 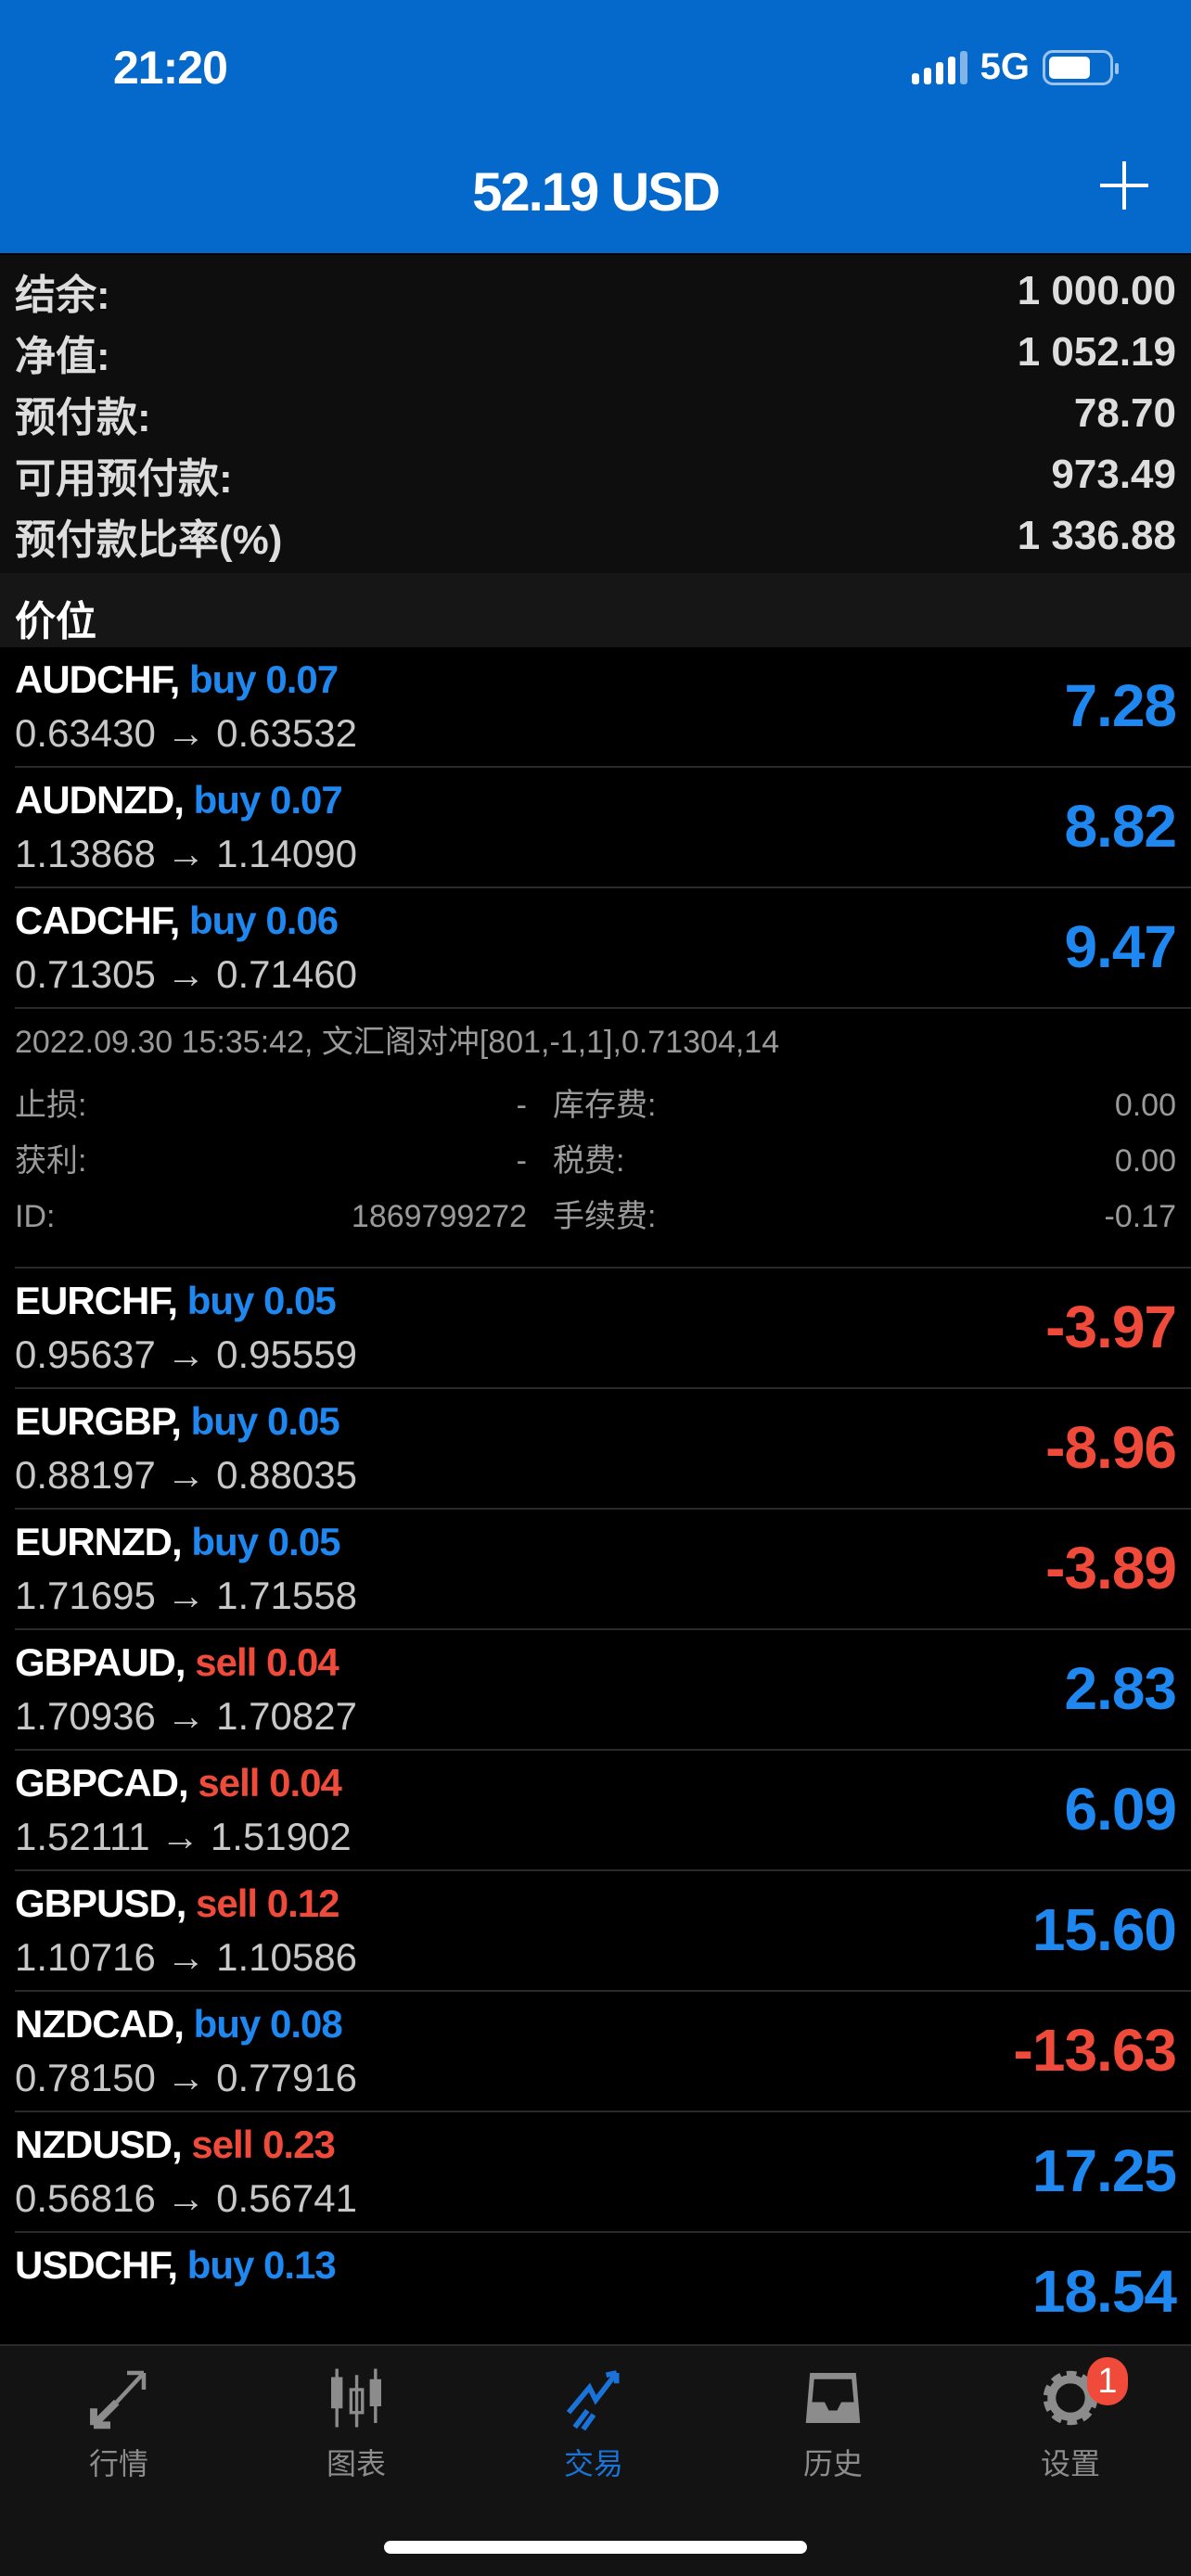 I want to click on tab-label: 图表, so click(x=356, y=2463).